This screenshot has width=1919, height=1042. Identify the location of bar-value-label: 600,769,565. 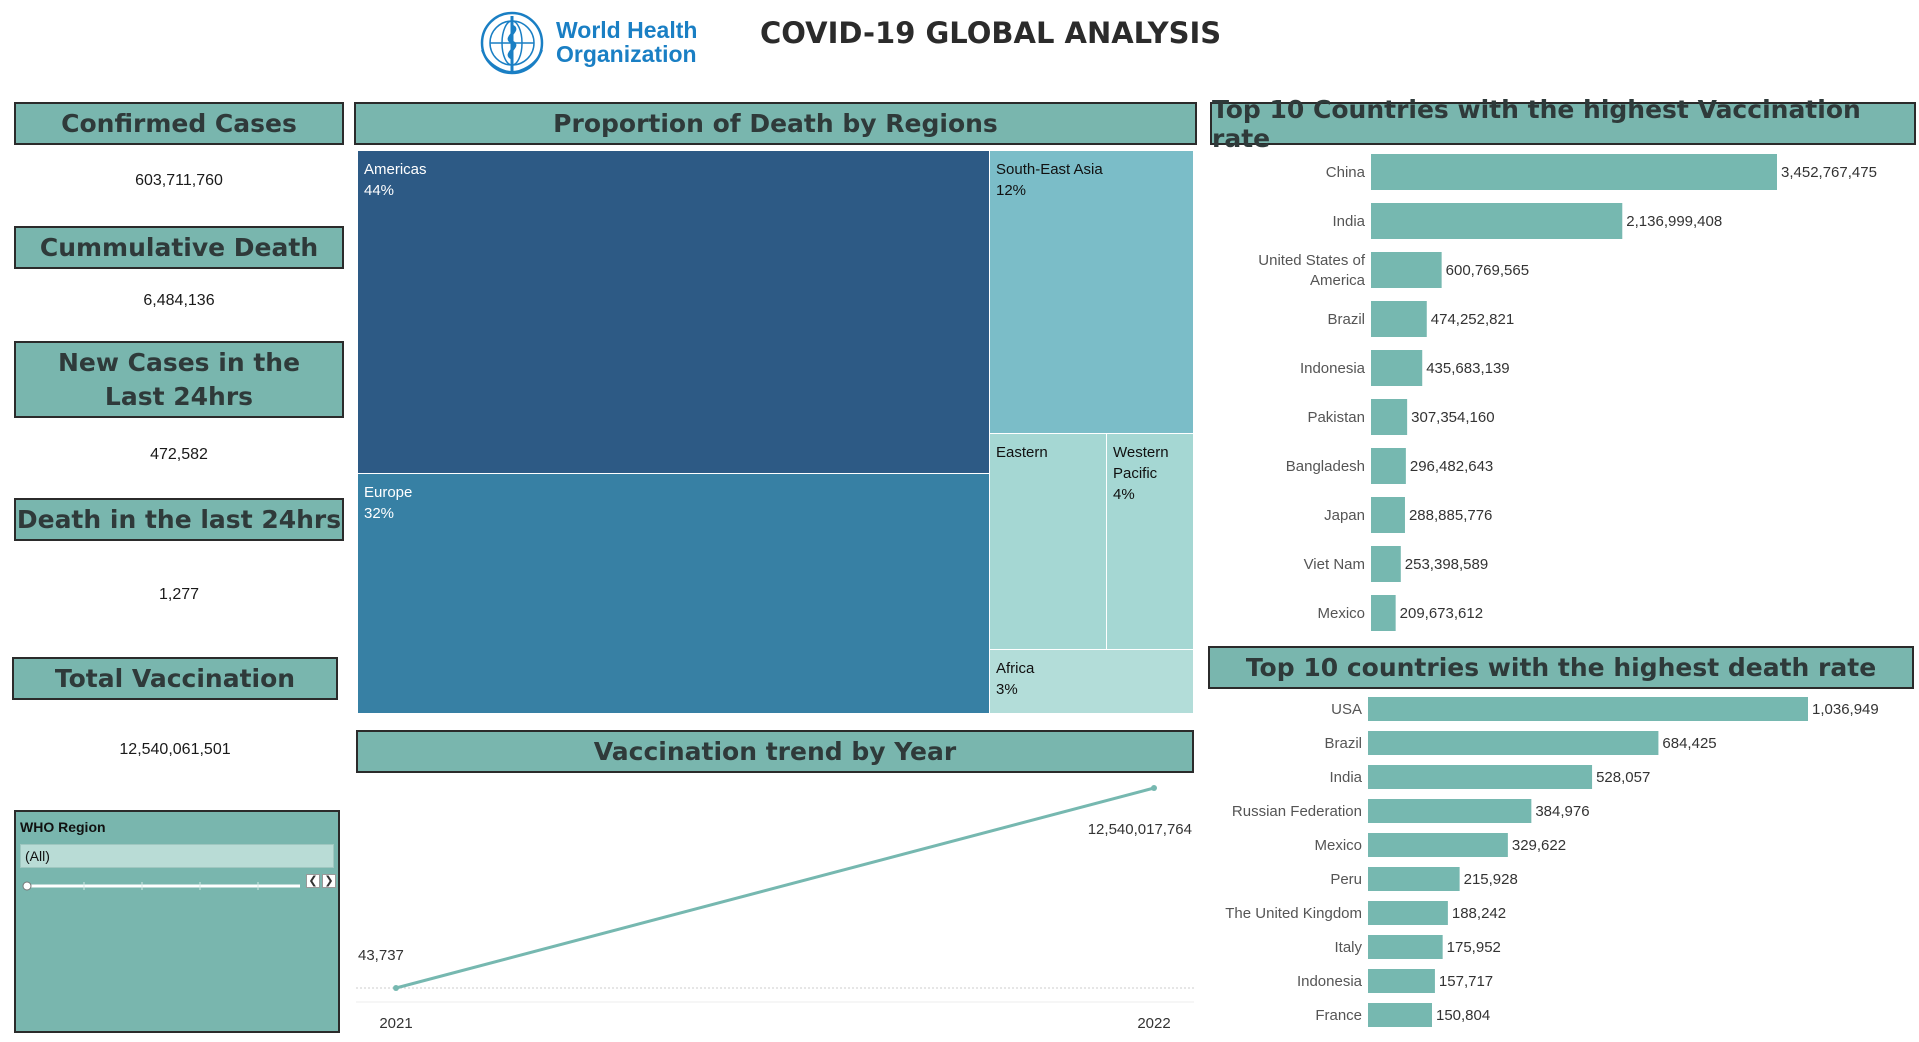
(1487, 270).